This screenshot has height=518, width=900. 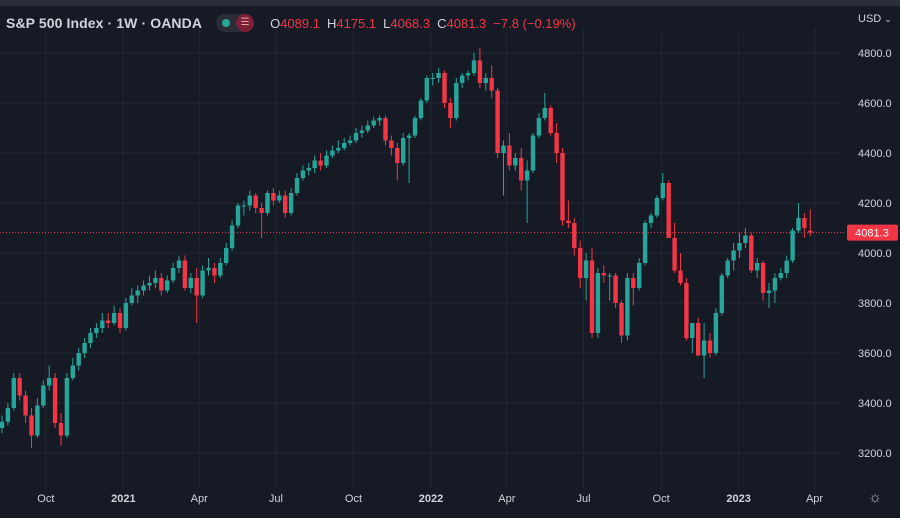 I want to click on time-tick-label: 2021, so click(x=123, y=499).